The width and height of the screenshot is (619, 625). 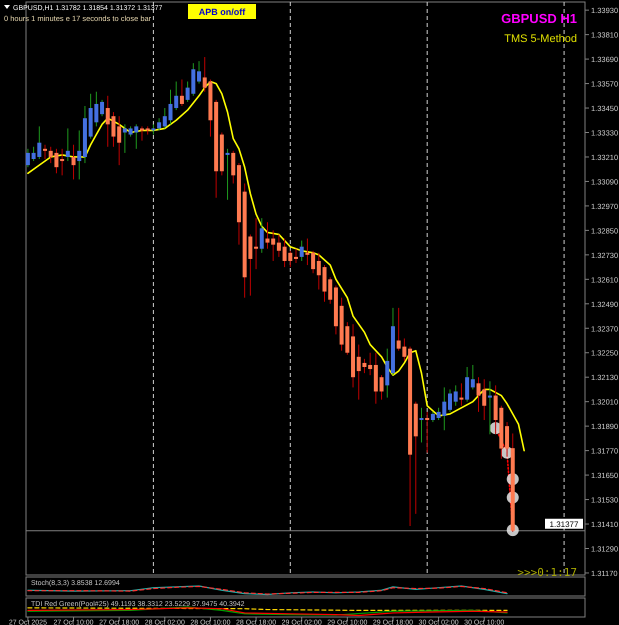 What do you see at coordinates (539, 18) in the screenshot?
I see `annotation: GBPUSD H1` at bounding box center [539, 18].